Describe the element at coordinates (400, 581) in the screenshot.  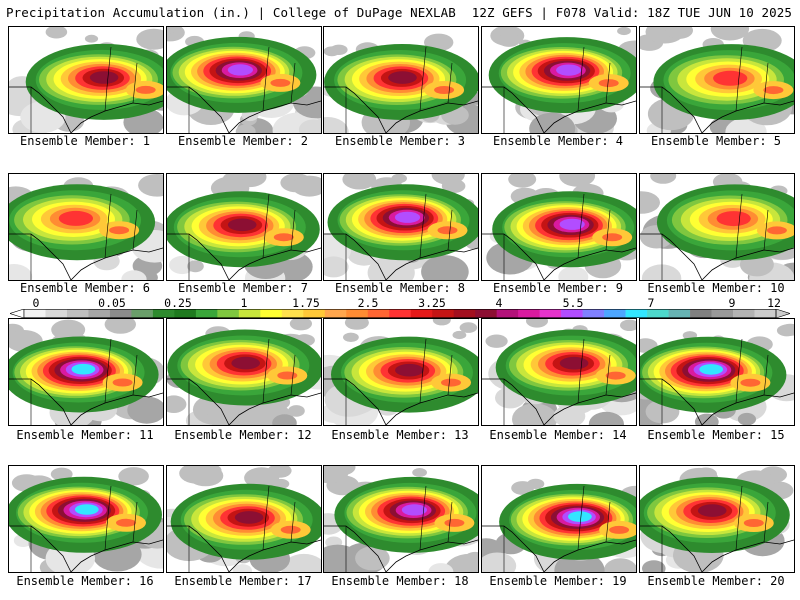
I see `ensemble-member-label: Ensemble Member: 18` at that location.